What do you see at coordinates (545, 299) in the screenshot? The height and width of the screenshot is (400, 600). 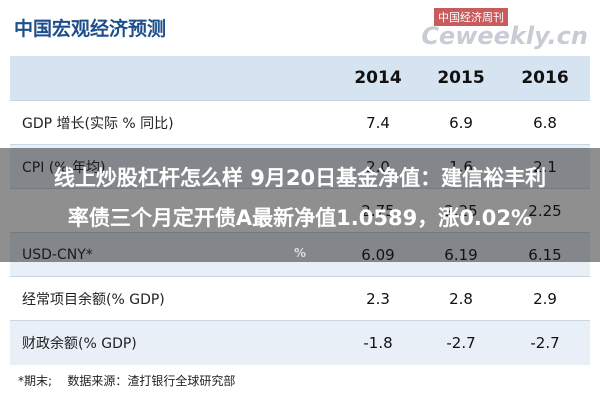 I see `cell-value: 2.9` at bounding box center [545, 299].